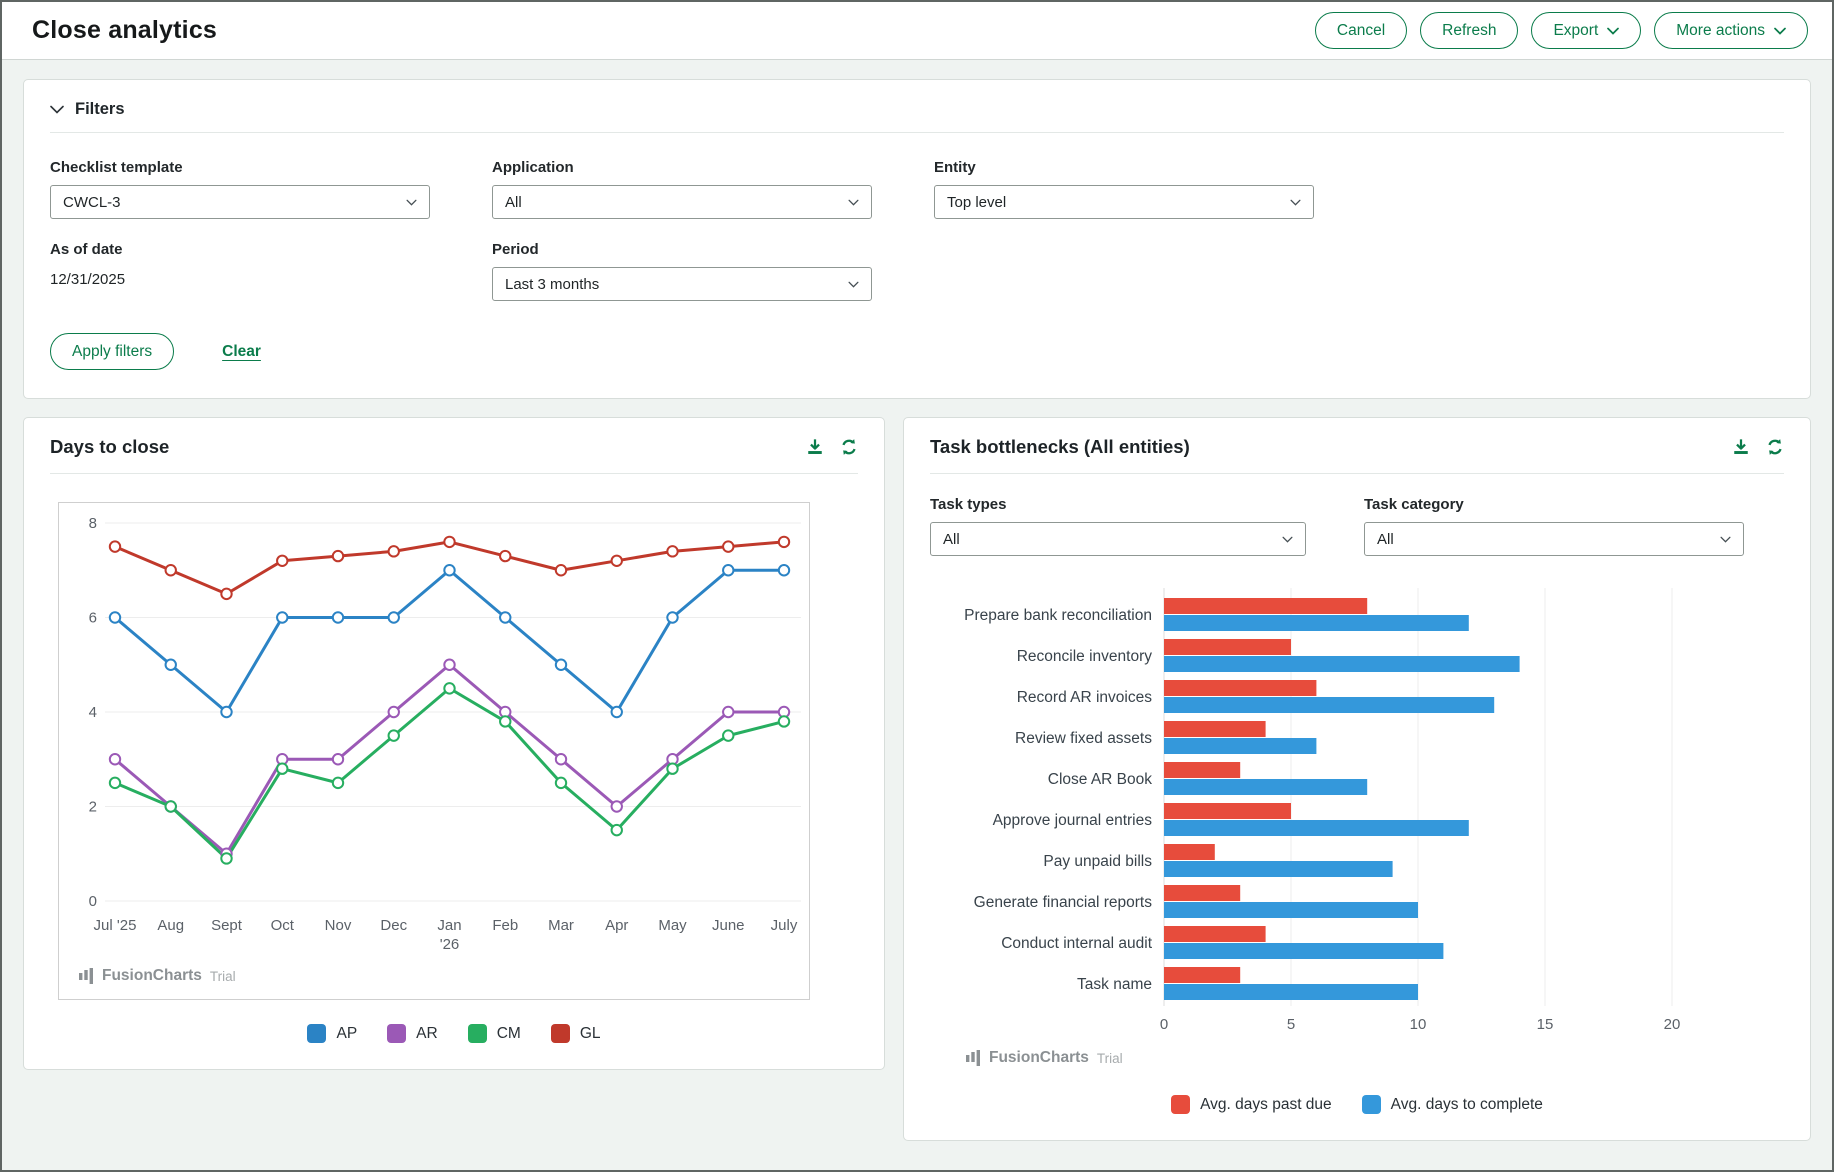  Describe the element at coordinates (1357, 526) in the screenshot. I see `task-bottlenecks-filters: Task types All Task category All` at that location.